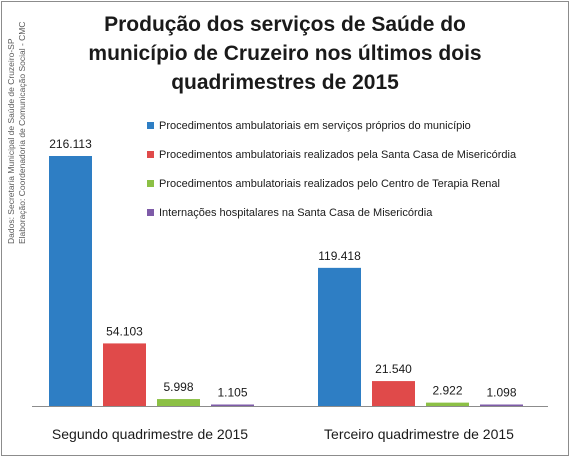 The image size is (572, 459). Describe the element at coordinates (393, 369) in the screenshot. I see `data-label-terceiro-series-2: 21.540` at that location.